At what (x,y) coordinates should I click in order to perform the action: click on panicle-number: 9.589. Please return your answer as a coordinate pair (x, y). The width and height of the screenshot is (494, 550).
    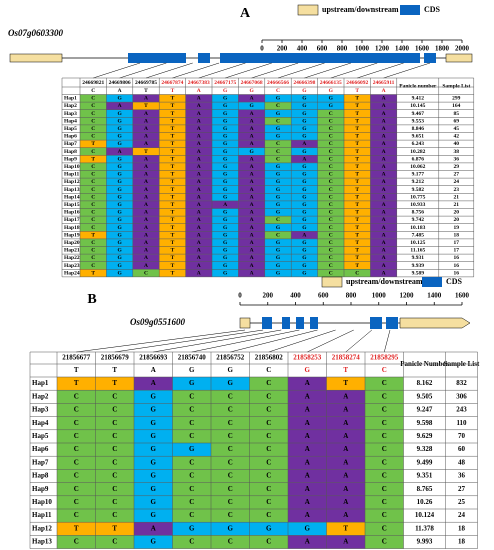
    Looking at the image, I should click on (418, 273).